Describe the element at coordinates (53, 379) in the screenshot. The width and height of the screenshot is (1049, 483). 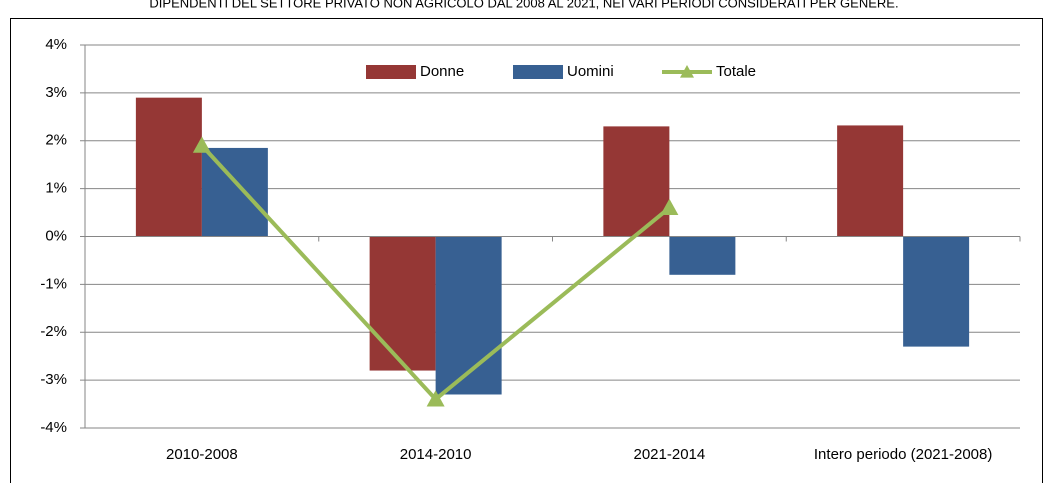
I see `y-tick-label: -3%` at that location.